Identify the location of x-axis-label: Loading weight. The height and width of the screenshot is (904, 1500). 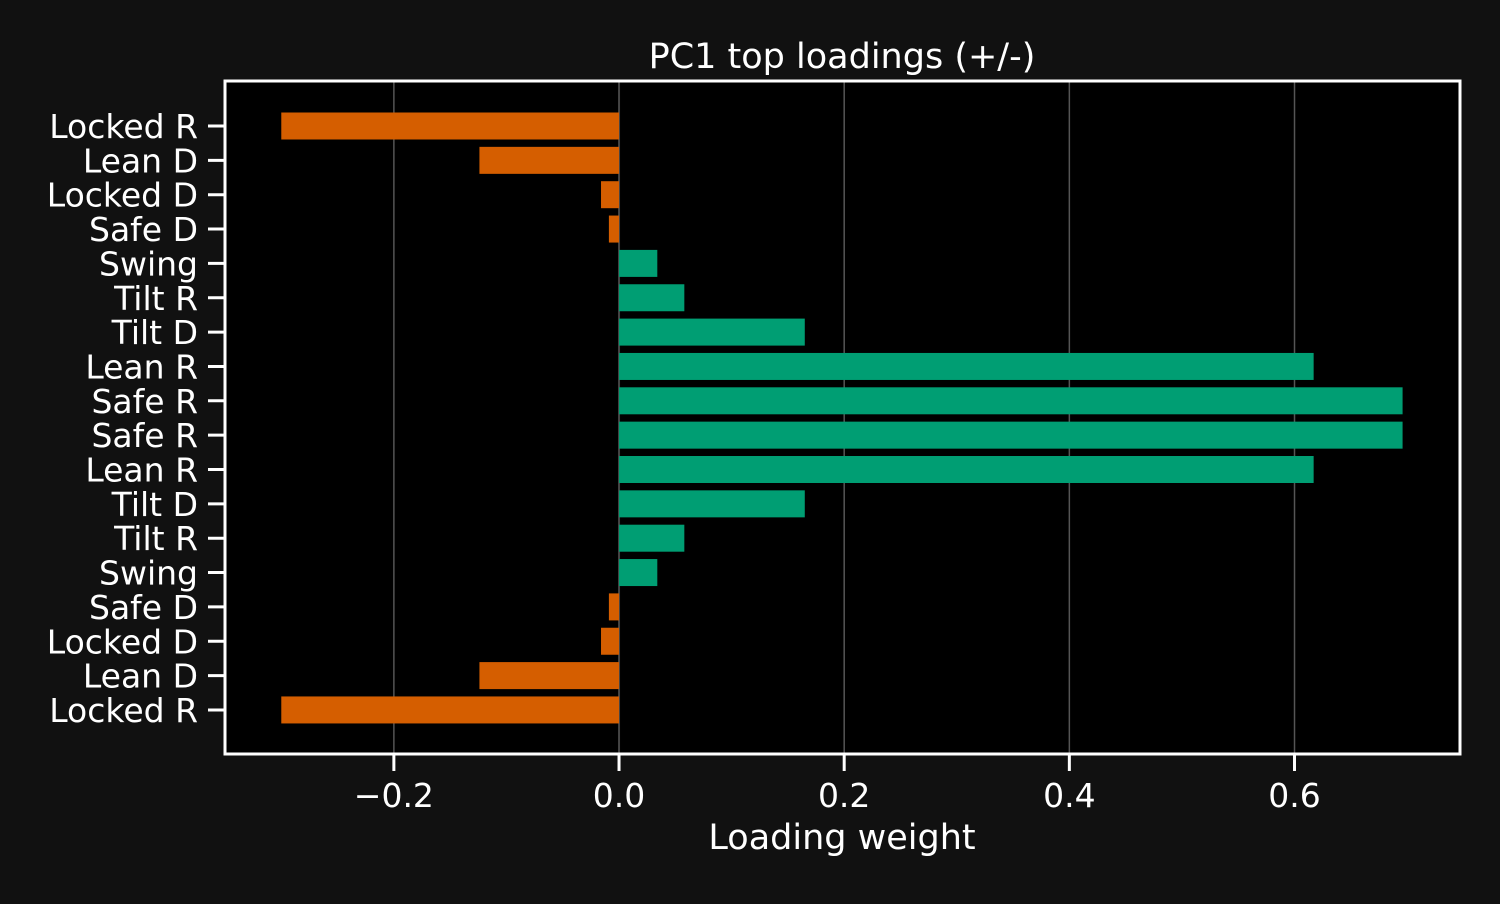
(841, 838).